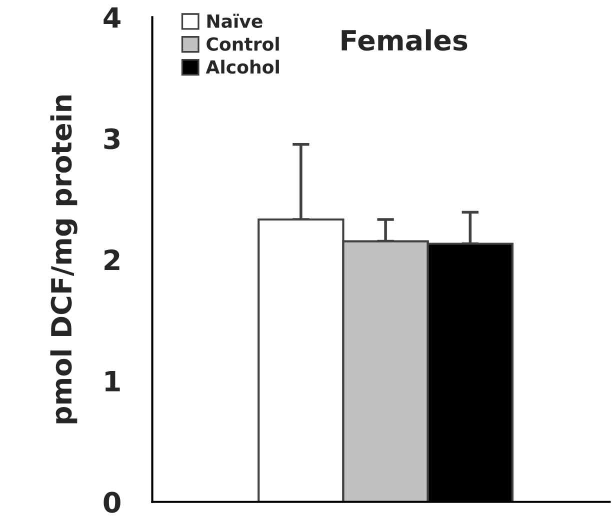  What do you see at coordinates (242, 43) in the screenshot?
I see `legend-label: Control` at bounding box center [242, 43].